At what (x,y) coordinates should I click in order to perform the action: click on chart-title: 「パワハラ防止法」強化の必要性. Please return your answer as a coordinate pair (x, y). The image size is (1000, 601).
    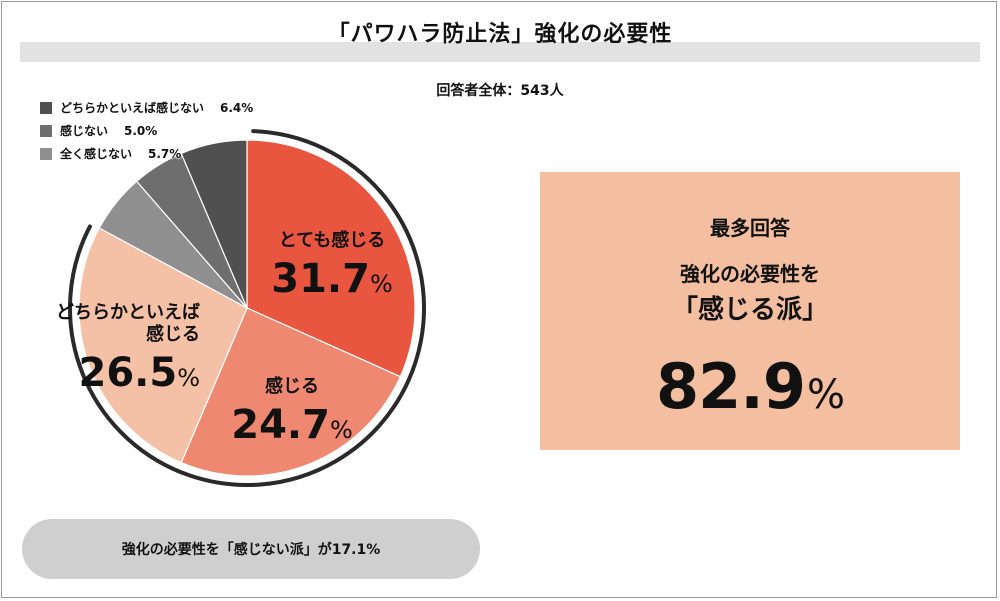
    Looking at the image, I should click on (500, 34).